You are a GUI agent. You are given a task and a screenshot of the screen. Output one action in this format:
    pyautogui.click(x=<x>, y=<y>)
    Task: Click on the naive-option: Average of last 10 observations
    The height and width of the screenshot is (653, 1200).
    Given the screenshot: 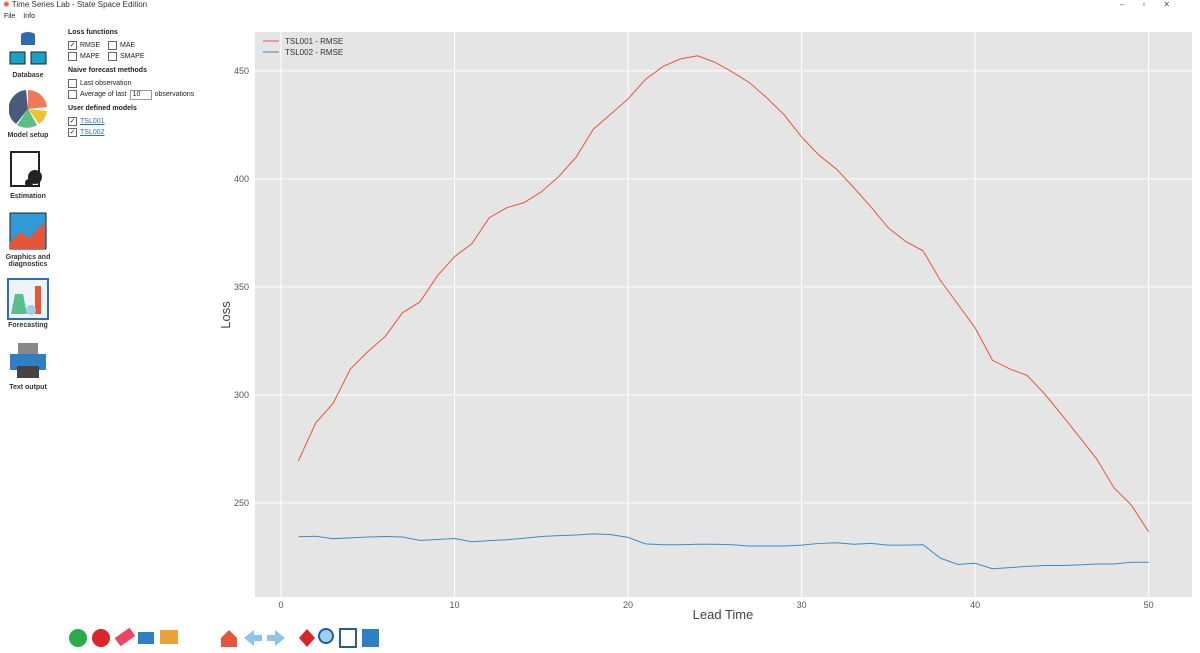 What is the action you would take?
    pyautogui.click(x=138, y=94)
    